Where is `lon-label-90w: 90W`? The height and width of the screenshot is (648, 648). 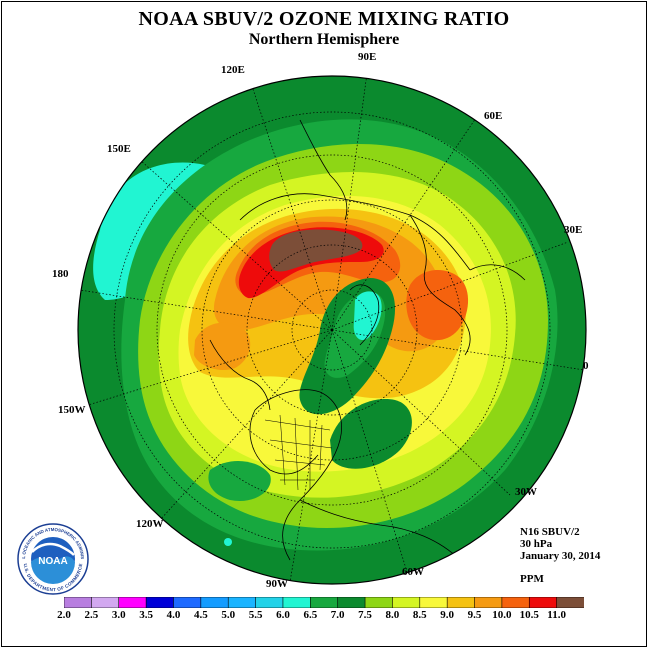
lon-label-90w: 90W is located at coordinates (277, 584).